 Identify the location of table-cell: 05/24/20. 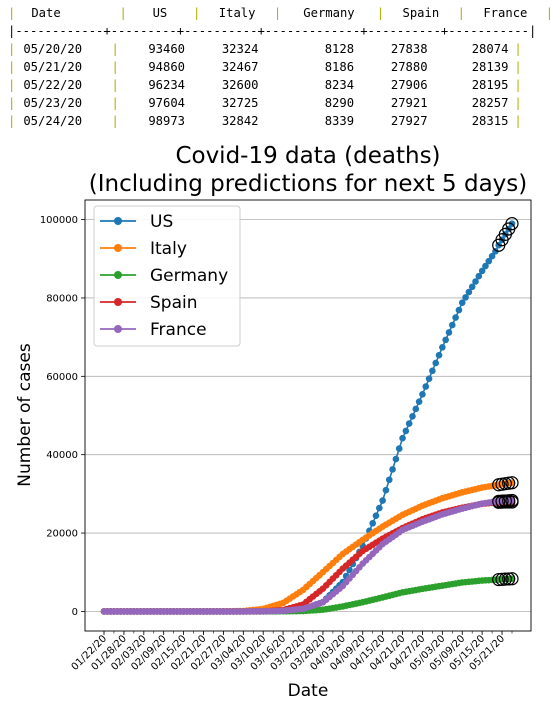
(53, 121).